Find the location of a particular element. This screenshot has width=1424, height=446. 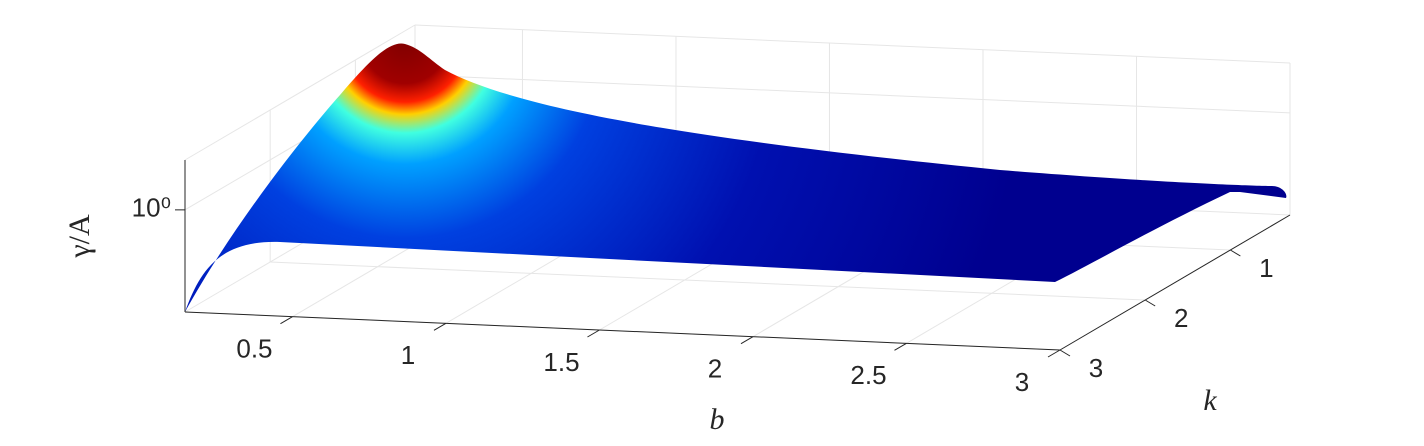

z-tick-label: 10⁰ is located at coordinates (151, 208).